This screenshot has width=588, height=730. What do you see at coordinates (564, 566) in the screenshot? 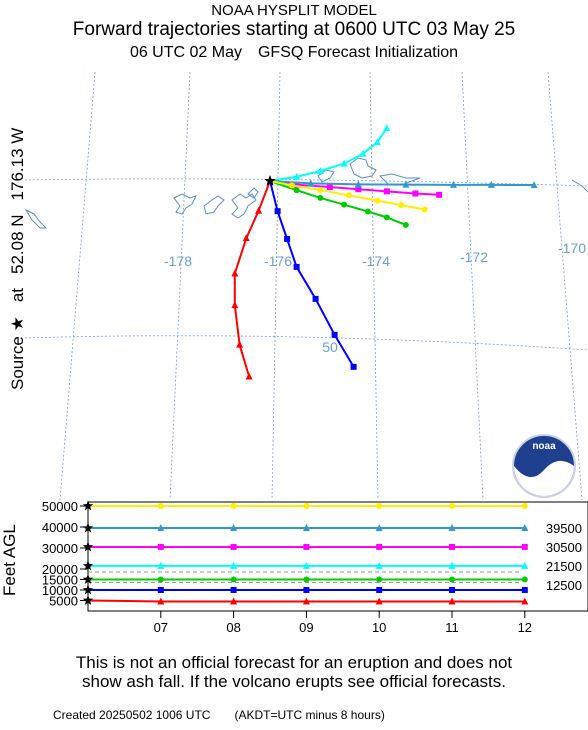
I see `height-right-label: 21500` at bounding box center [564, 566].